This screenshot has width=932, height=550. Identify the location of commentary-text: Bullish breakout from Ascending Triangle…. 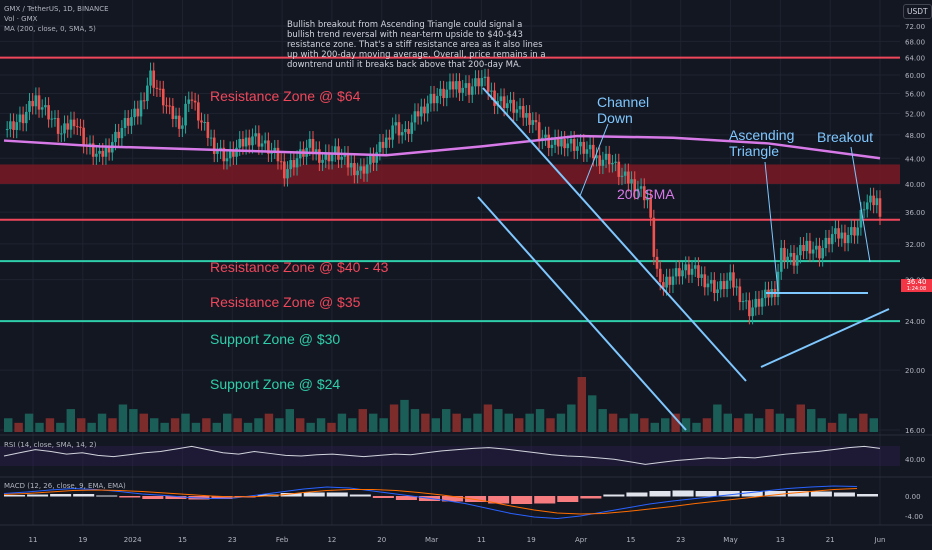
(416, 45).